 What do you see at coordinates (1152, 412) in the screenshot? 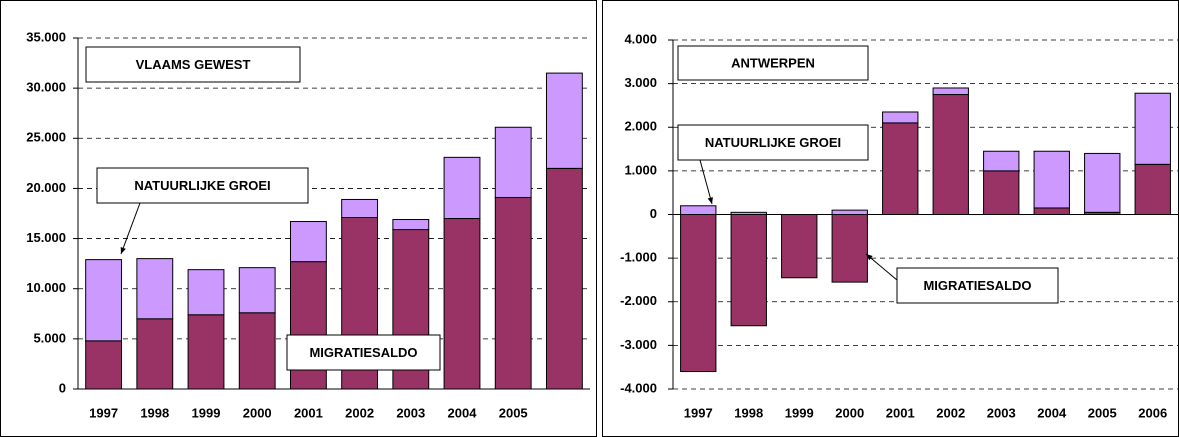
I see `x-tick-label: 2006` at bounding box center [1152, 412].